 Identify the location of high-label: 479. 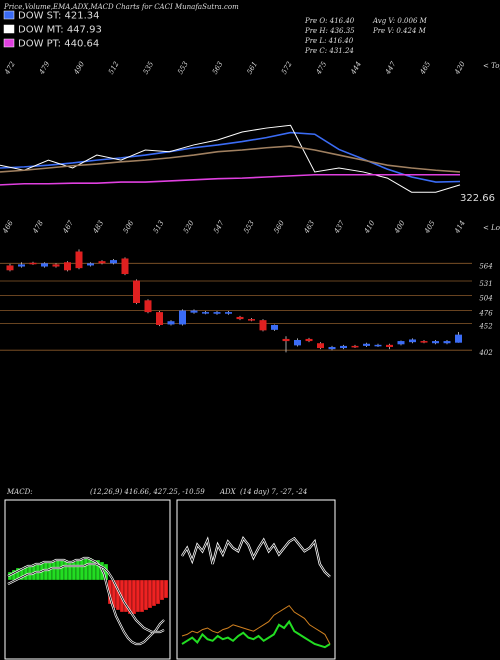
(44, 68).